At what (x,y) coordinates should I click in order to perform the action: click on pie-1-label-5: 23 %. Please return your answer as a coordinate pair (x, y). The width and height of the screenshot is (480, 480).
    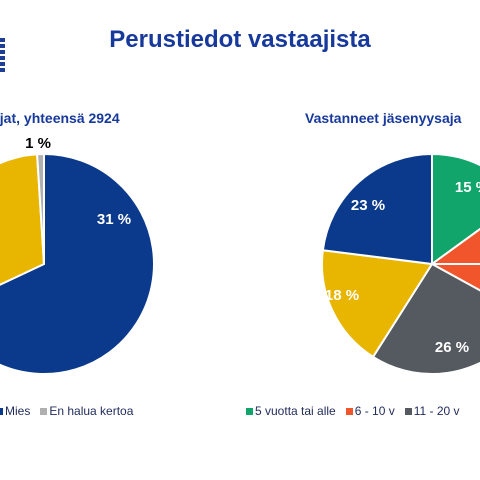
    Looking at the image, I should click on (368, 205).